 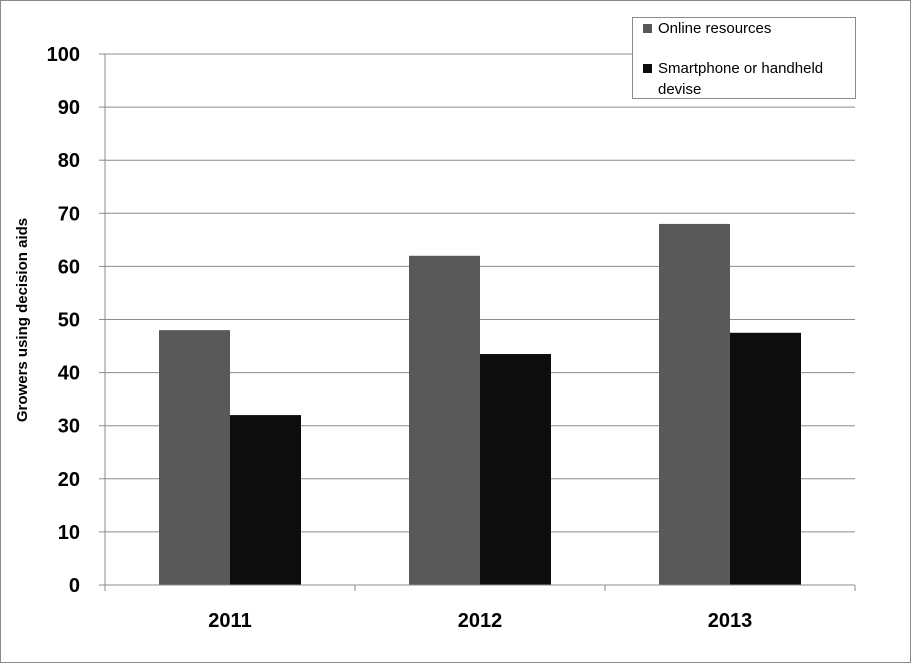 I want to click on y-tick-label: 60, so click(x=69, y=267).